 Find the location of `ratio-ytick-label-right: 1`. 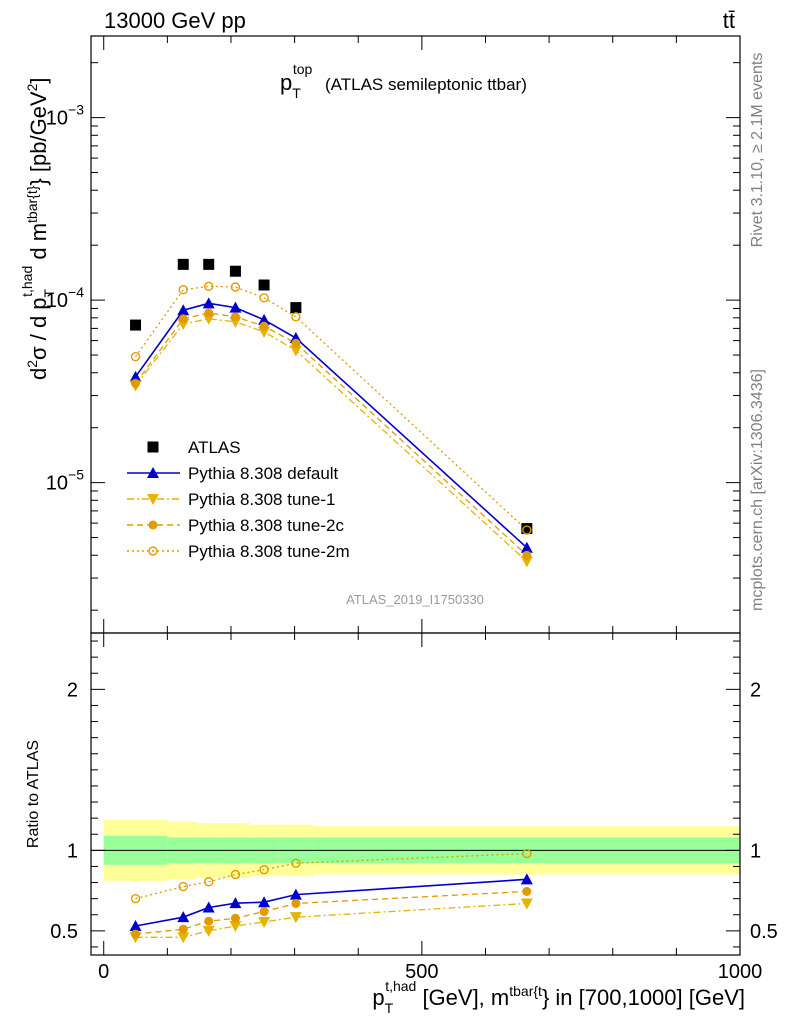

ratio-ytick-label-right: 1 is located at coordinates (755, 851).